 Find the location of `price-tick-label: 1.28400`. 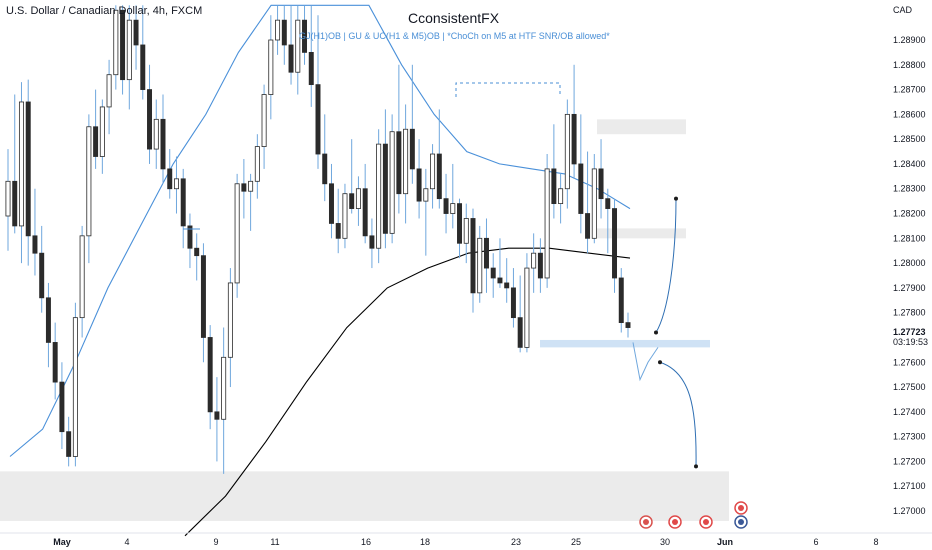

price-tick-label: 1.28400 is located at coordinates (909, 164).